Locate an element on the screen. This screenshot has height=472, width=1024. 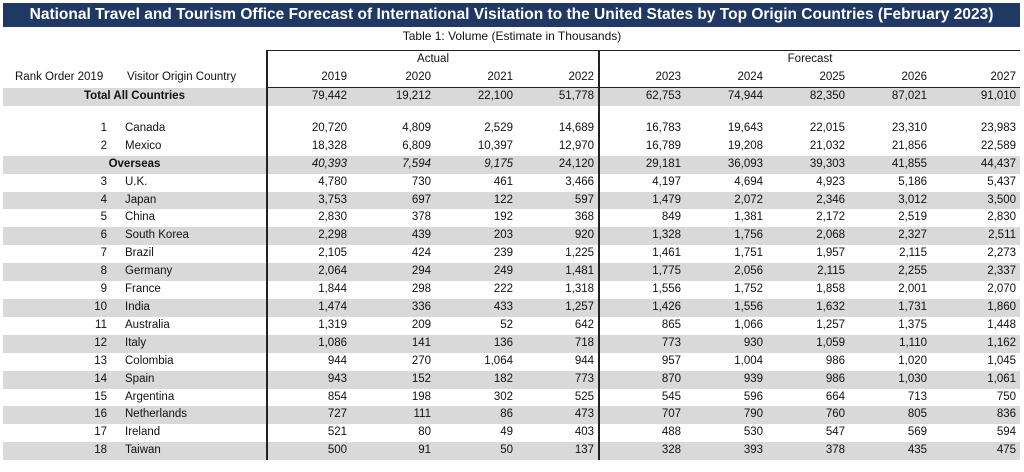
value-cell: 435 is located at coordinates (890, 451).